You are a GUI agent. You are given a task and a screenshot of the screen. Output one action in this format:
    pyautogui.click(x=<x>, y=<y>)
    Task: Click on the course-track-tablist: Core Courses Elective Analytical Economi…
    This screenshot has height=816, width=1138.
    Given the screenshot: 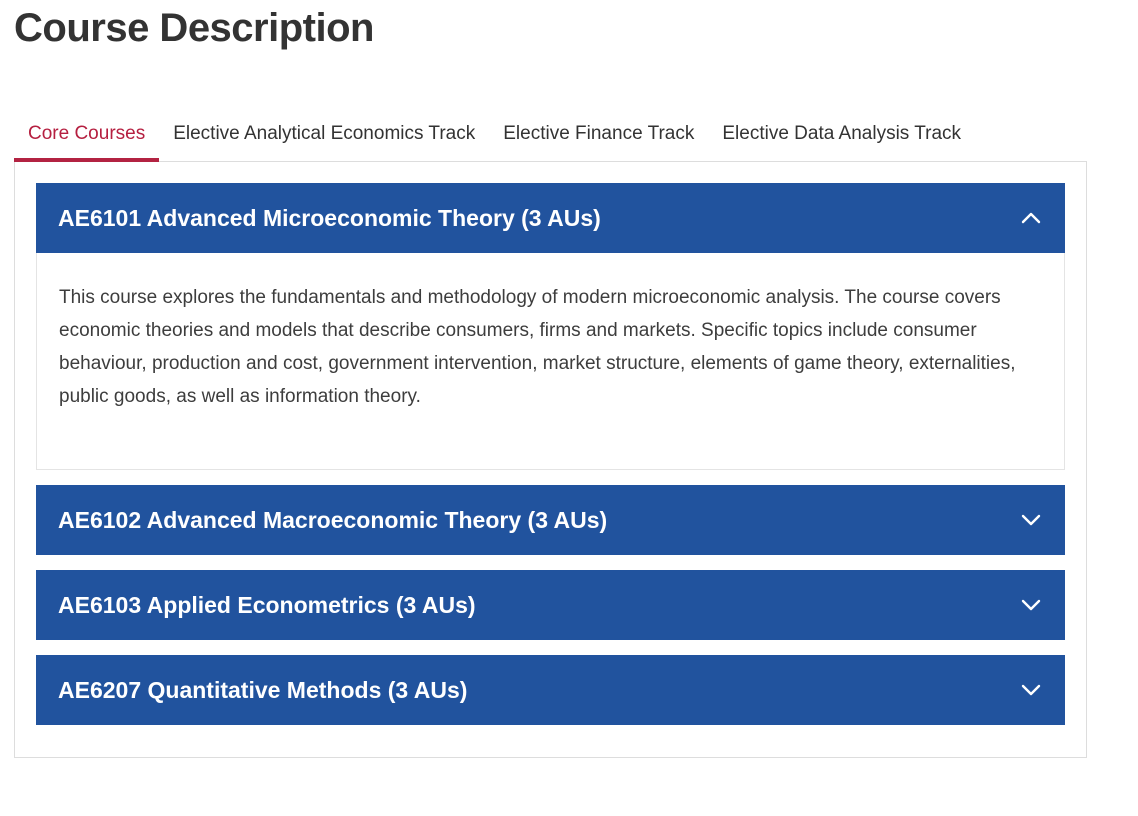 What is the action you would take?
    pyautogui.click(x=576, y=137)
    